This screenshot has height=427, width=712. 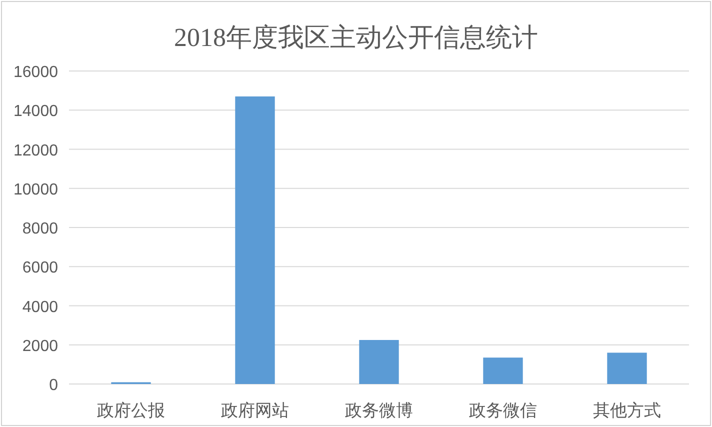 What do you see at coordinates (627, 410) in the screenshot?
I see `x-tick-label: 其他方式` at bounding box center [627, 410].